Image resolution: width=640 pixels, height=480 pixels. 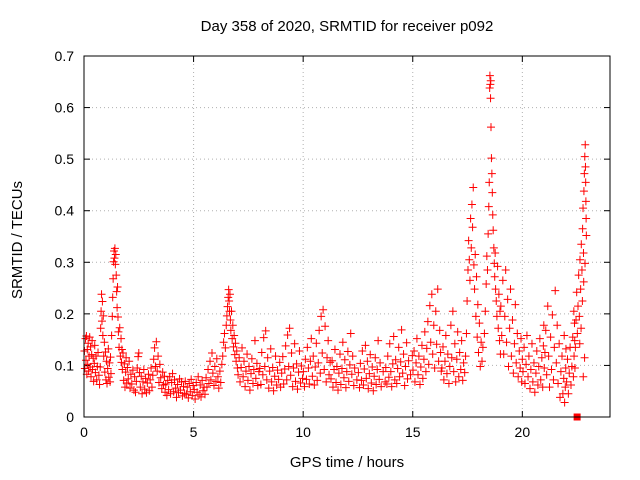 I want to click on y-tick-label: 0.4, so click(x=65, y=211).